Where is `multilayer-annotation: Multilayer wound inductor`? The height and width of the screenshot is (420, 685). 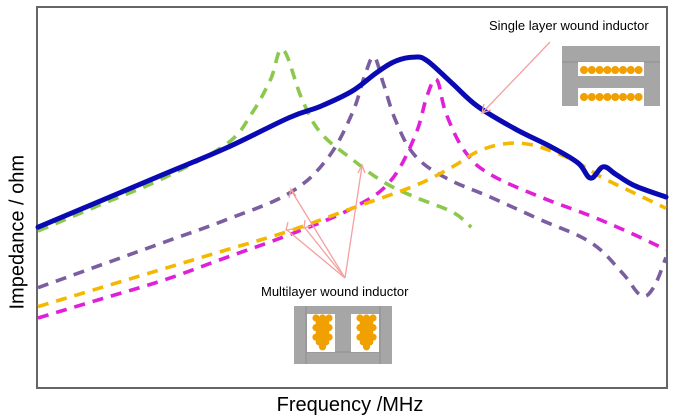 multilayer-annotation: Multilayer wound inductor is located at coordinates (335, 291).